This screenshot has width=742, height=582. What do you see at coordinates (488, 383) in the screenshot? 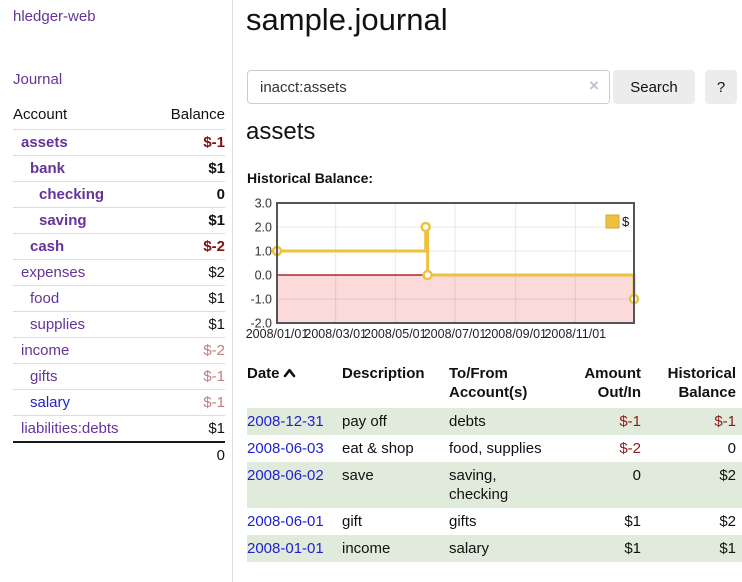
I see `register-col-accounts: To/From Account(s)` at bounding box center [488, 383].